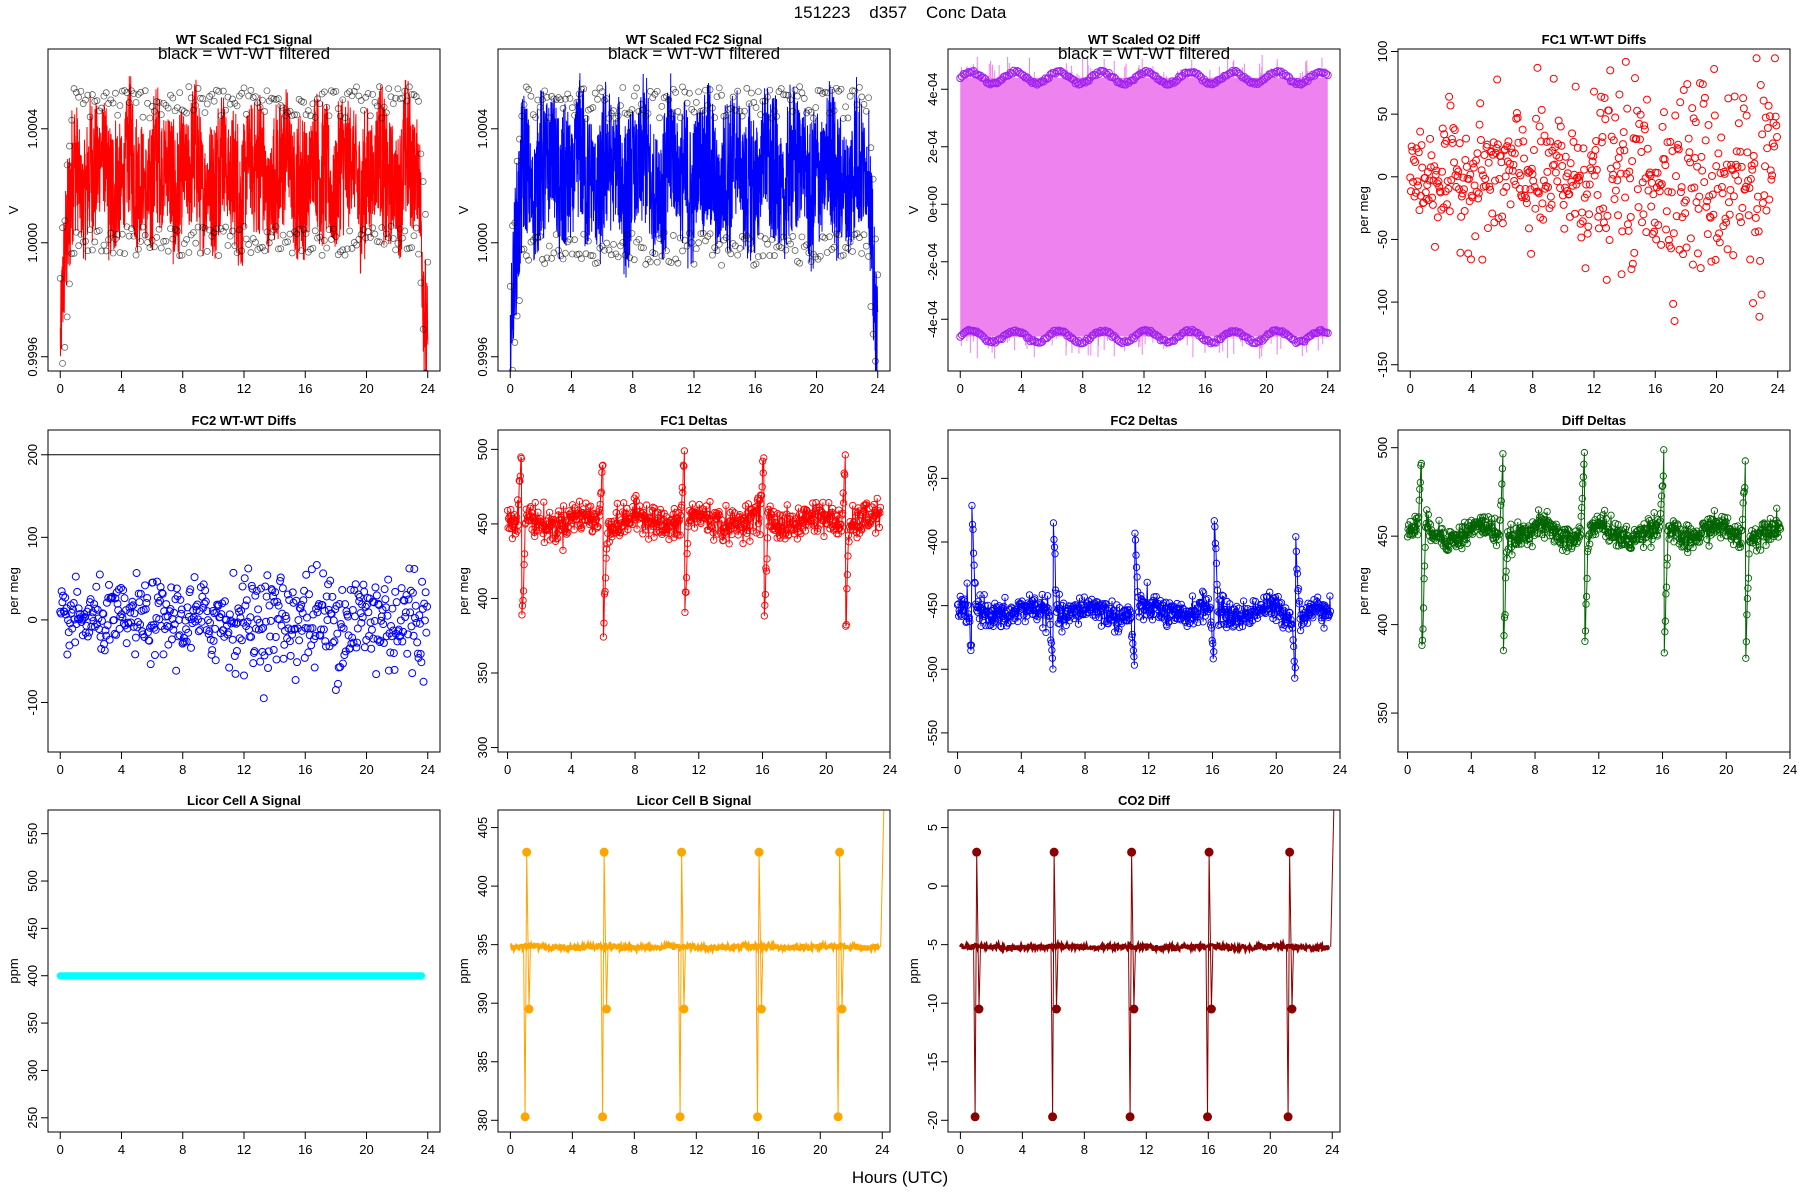 The image size is (1800, 1200). Describe the element at coordinates (932, 945) in the screenshot. I see `y-tick-label: -5` at that location.